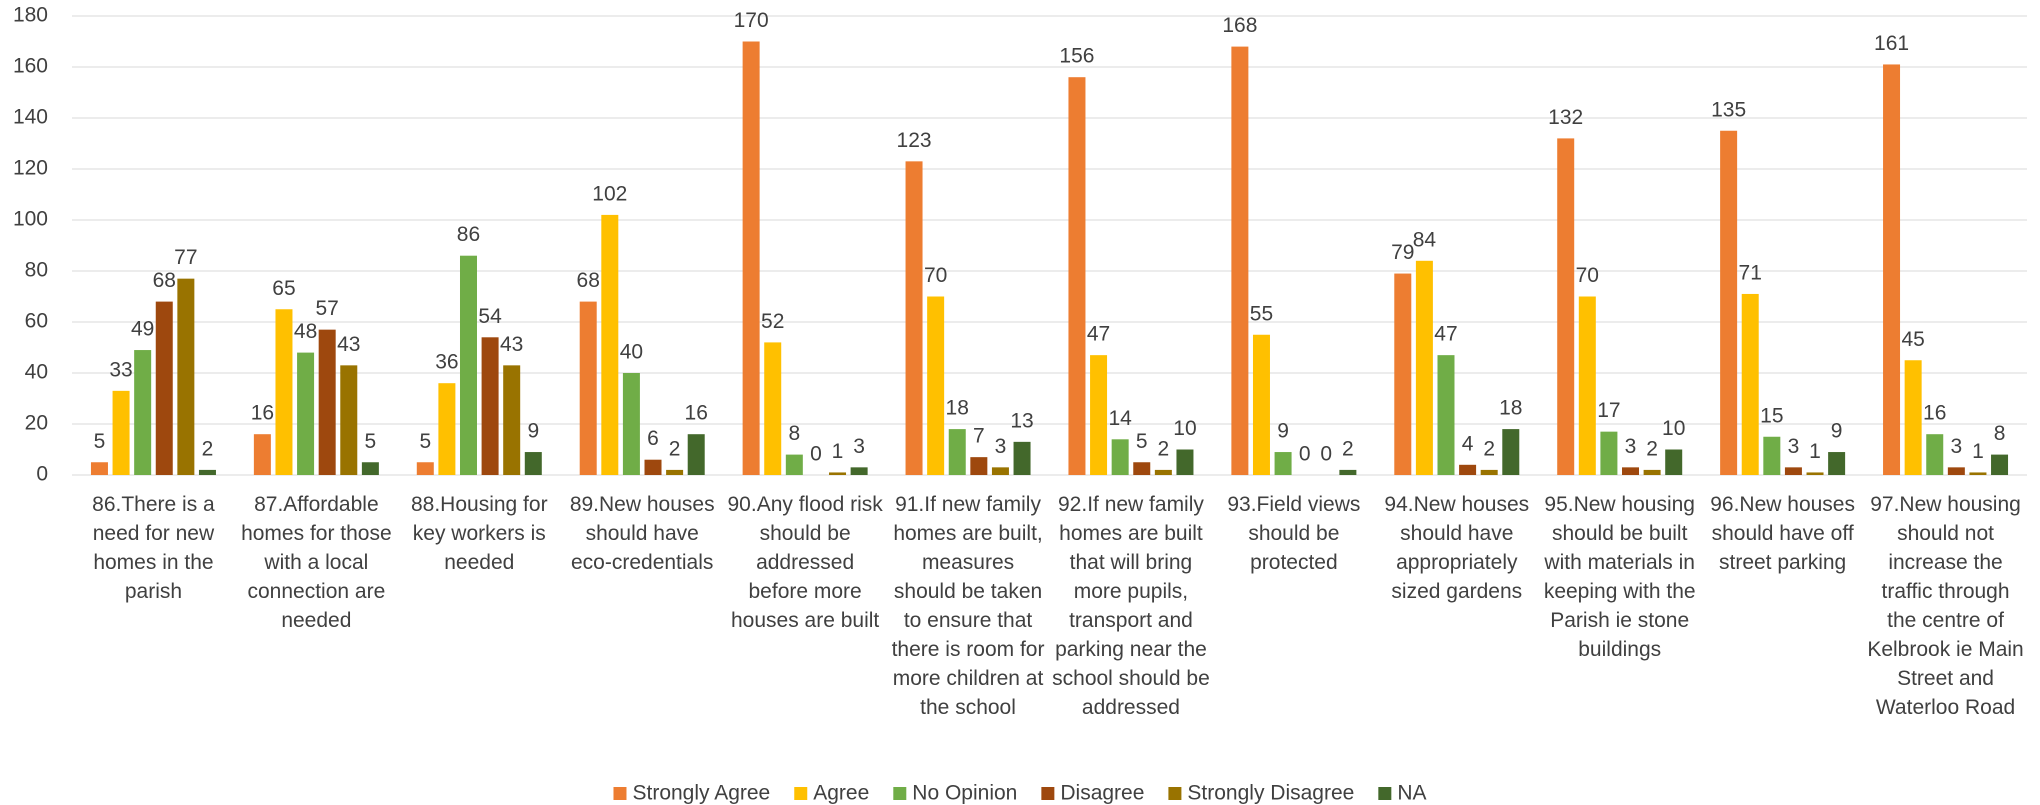 The height and width of the screenshot is (805, 2040). What do you see at coordinates (468, 234) in the screenshot?
I see `data-label: 86` at bounding box center [468, 234].